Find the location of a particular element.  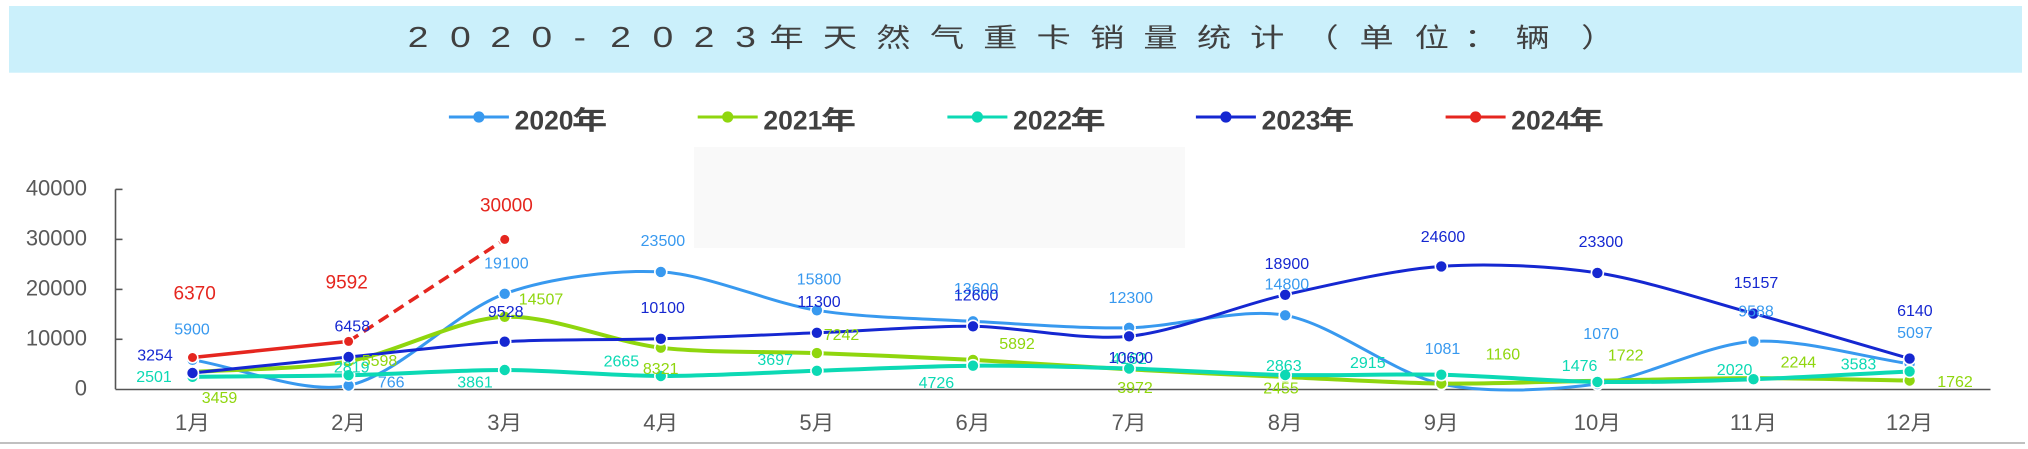

svg-text: 2024 is located at coordinates (1540, 121).